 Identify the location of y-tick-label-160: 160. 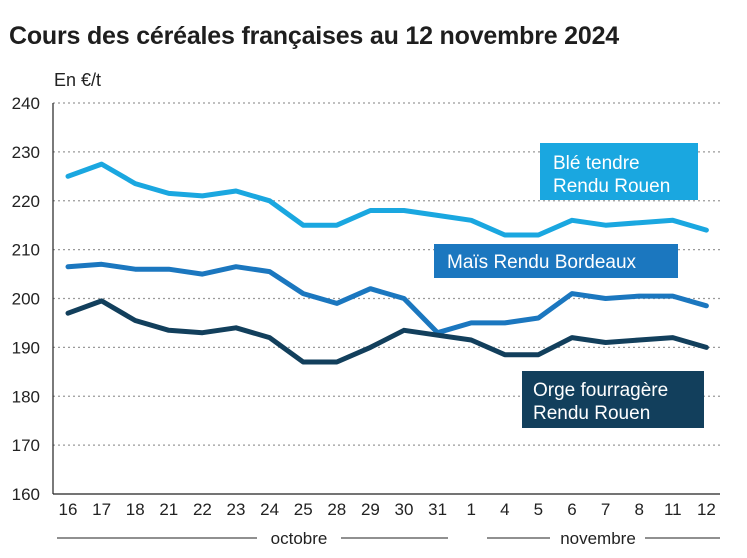
(26, 494).